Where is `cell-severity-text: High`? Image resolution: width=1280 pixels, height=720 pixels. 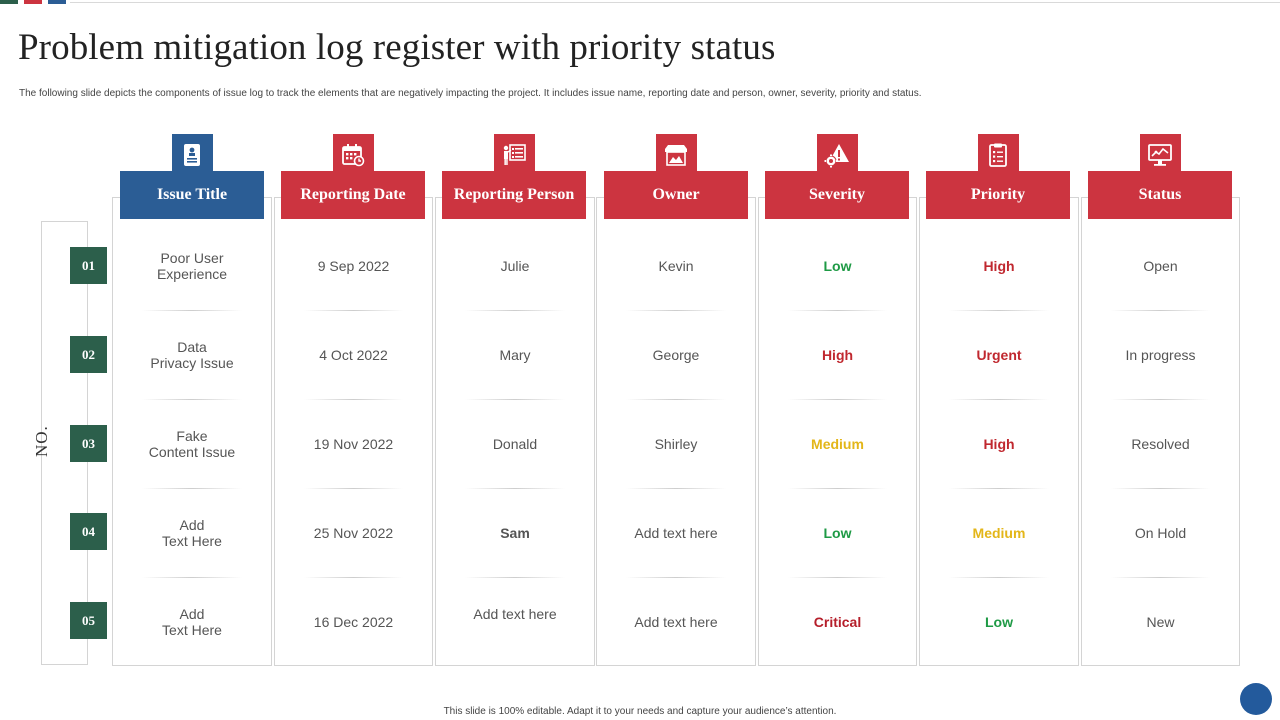 cell-severity-text: High is located at coordinates (837, 354).